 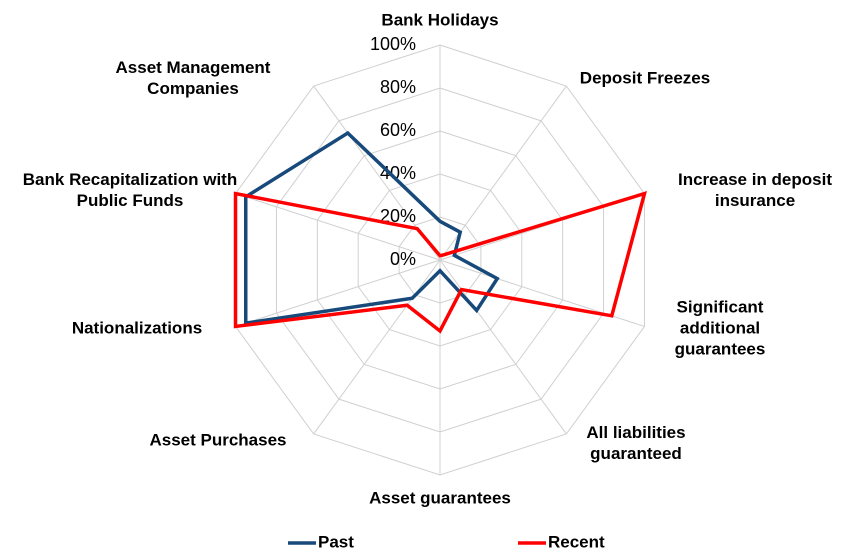 I want to click on y-tick-label: 40%, so click(x=398, y=173).